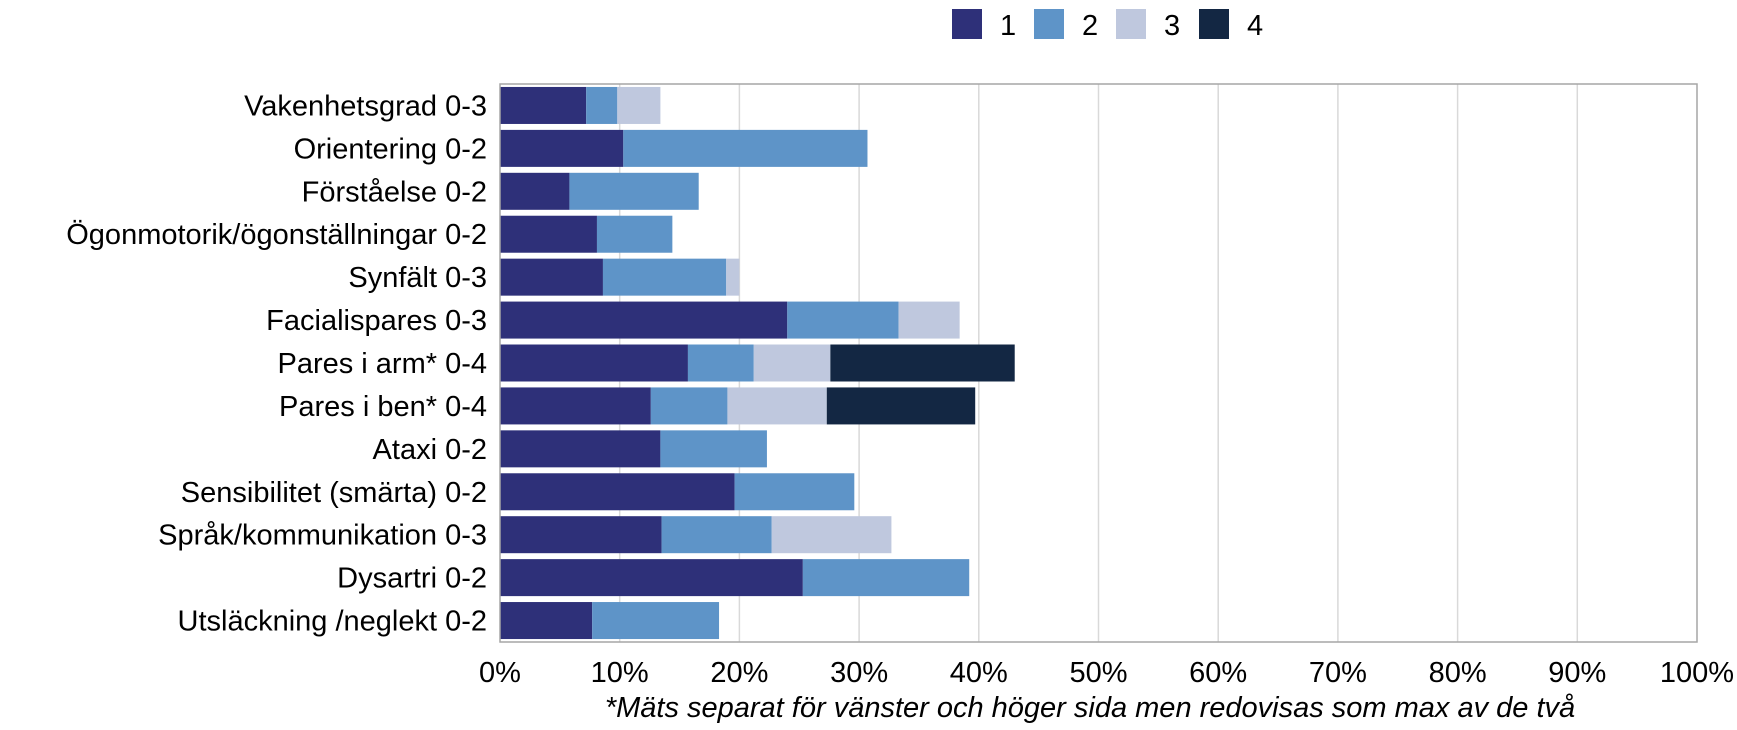 This screenshot has height=730, width=1737. What do you see at coordinates (417, 278) in the screenshot?
I see `y-category-label: Synfält 0-3` at bounding box center [417, 278].